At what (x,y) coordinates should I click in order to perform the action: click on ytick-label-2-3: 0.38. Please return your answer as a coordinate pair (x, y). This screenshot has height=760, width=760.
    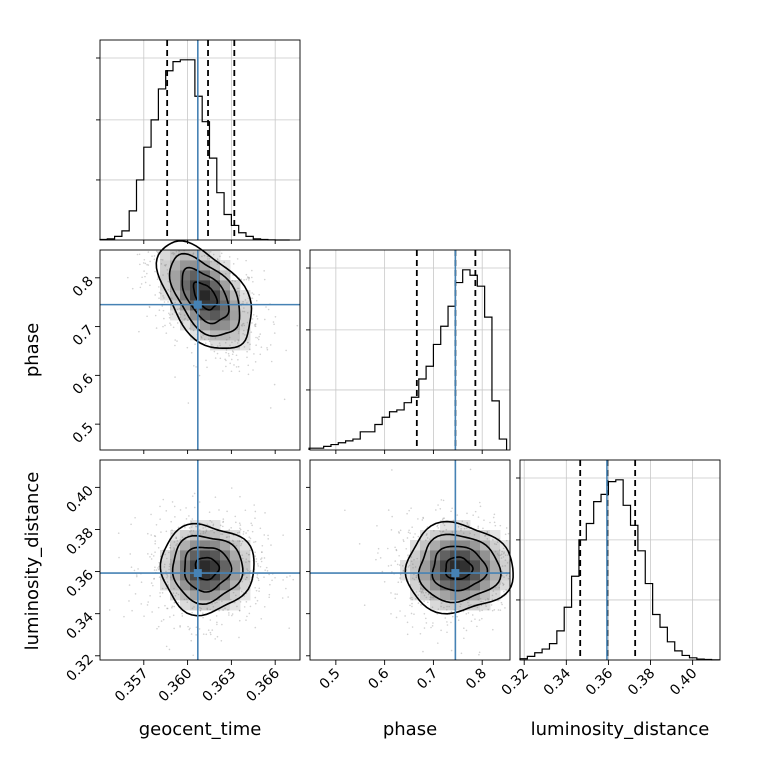
    Looking at the image, I should click on (79, 541).